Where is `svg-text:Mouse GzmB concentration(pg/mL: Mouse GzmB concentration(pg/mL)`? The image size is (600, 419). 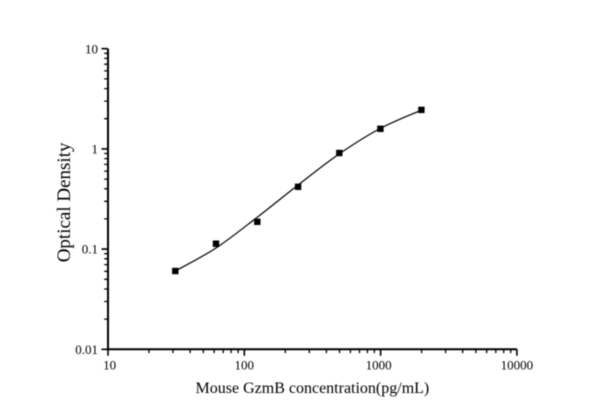 svg-text:Mouse GzmB concentration(pg/mL: Mouse GzmB concentration(pg/mL) is located at coordinates (313, 388).